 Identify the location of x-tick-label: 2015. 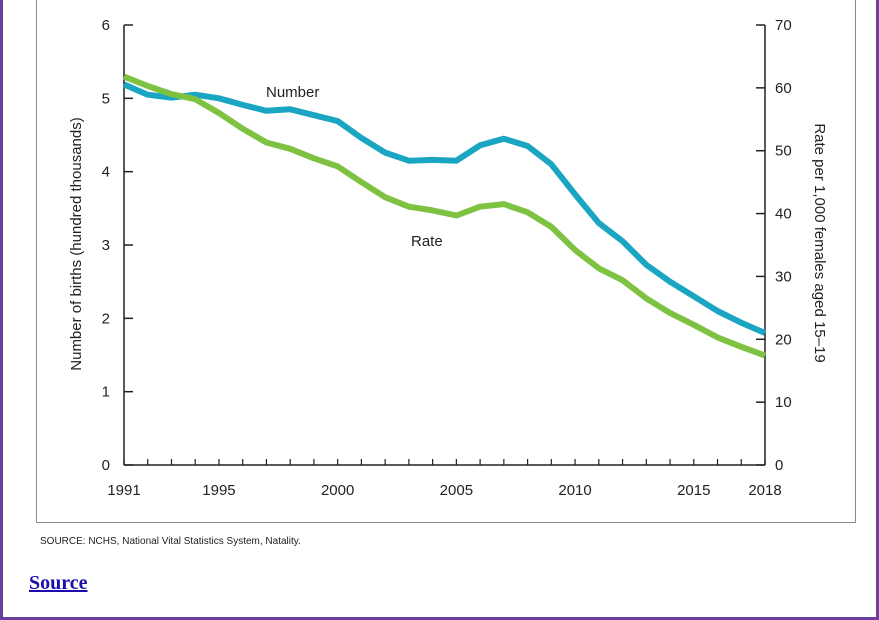
(693, 490).